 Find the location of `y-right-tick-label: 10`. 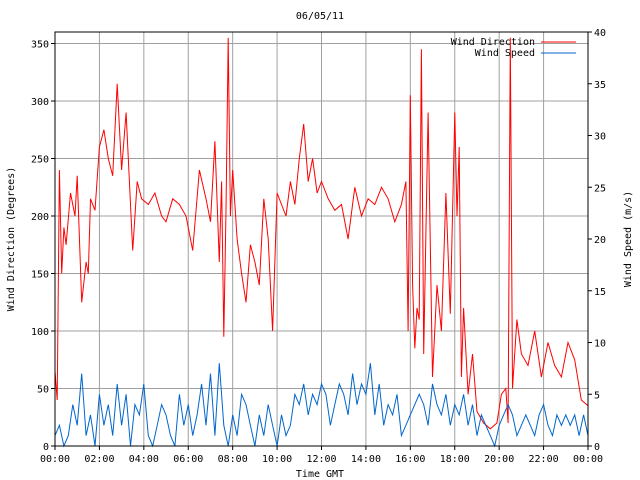

y-right-tick-label: 10 is located at coordinates (600, 344).